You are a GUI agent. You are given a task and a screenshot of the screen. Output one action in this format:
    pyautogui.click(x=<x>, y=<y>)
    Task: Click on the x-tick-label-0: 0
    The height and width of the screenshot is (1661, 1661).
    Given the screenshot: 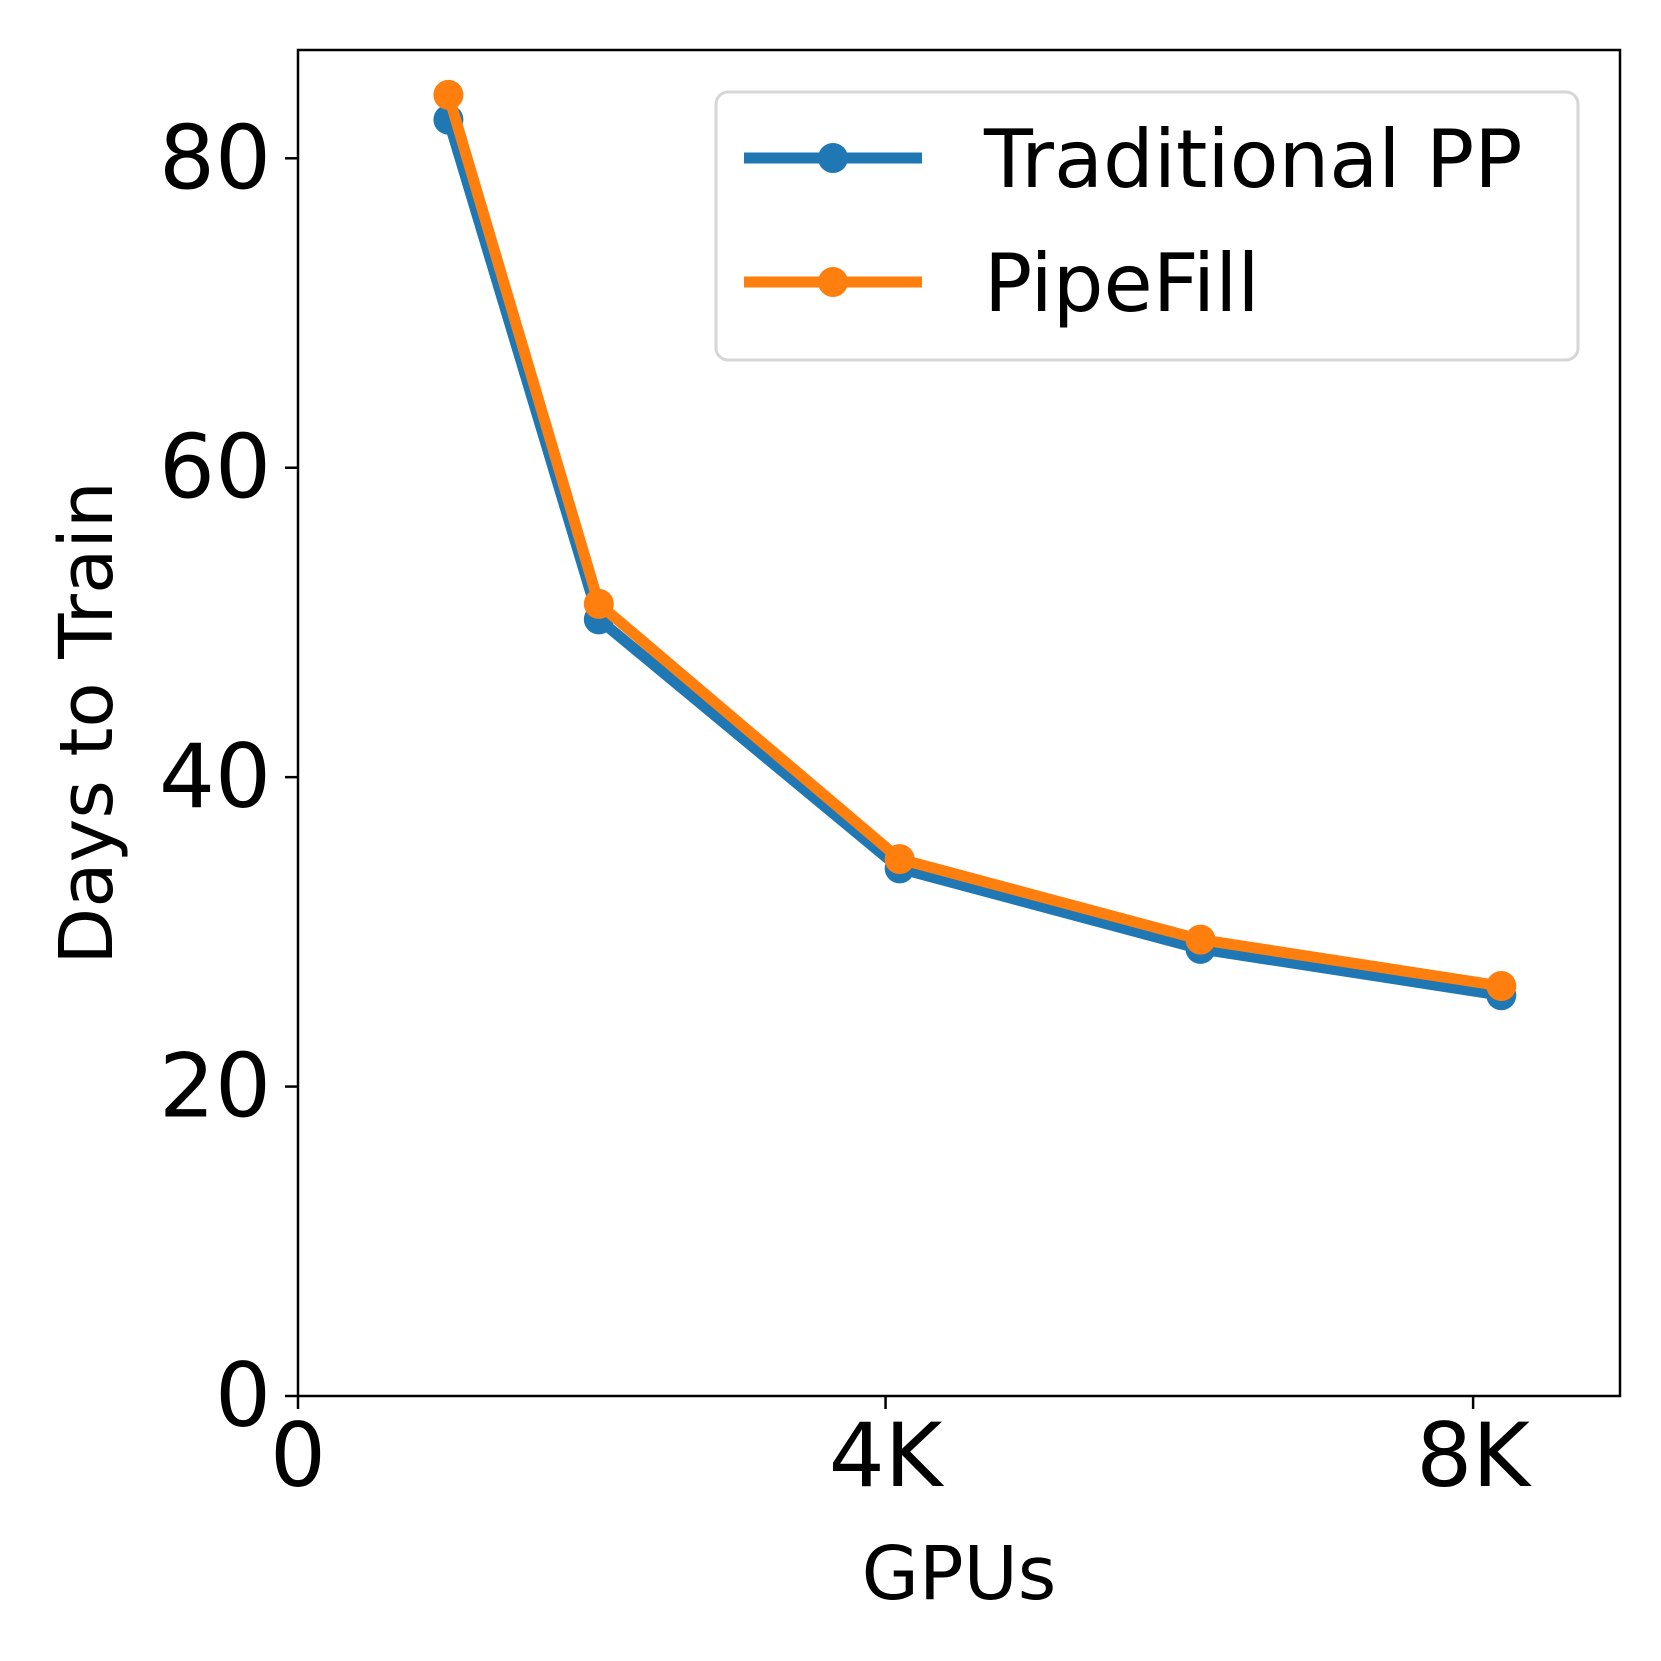 What is the action you would take?
    pyautogui.click(x=298, y=1455)
    